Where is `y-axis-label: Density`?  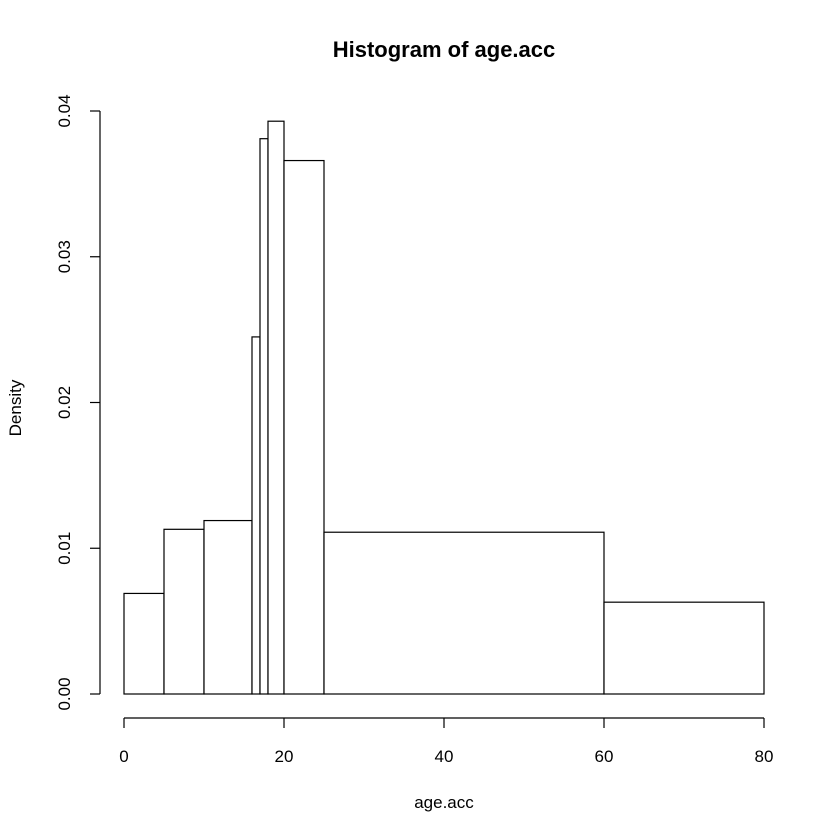
y-axis-label: Density is located at coordinates (15, 407).